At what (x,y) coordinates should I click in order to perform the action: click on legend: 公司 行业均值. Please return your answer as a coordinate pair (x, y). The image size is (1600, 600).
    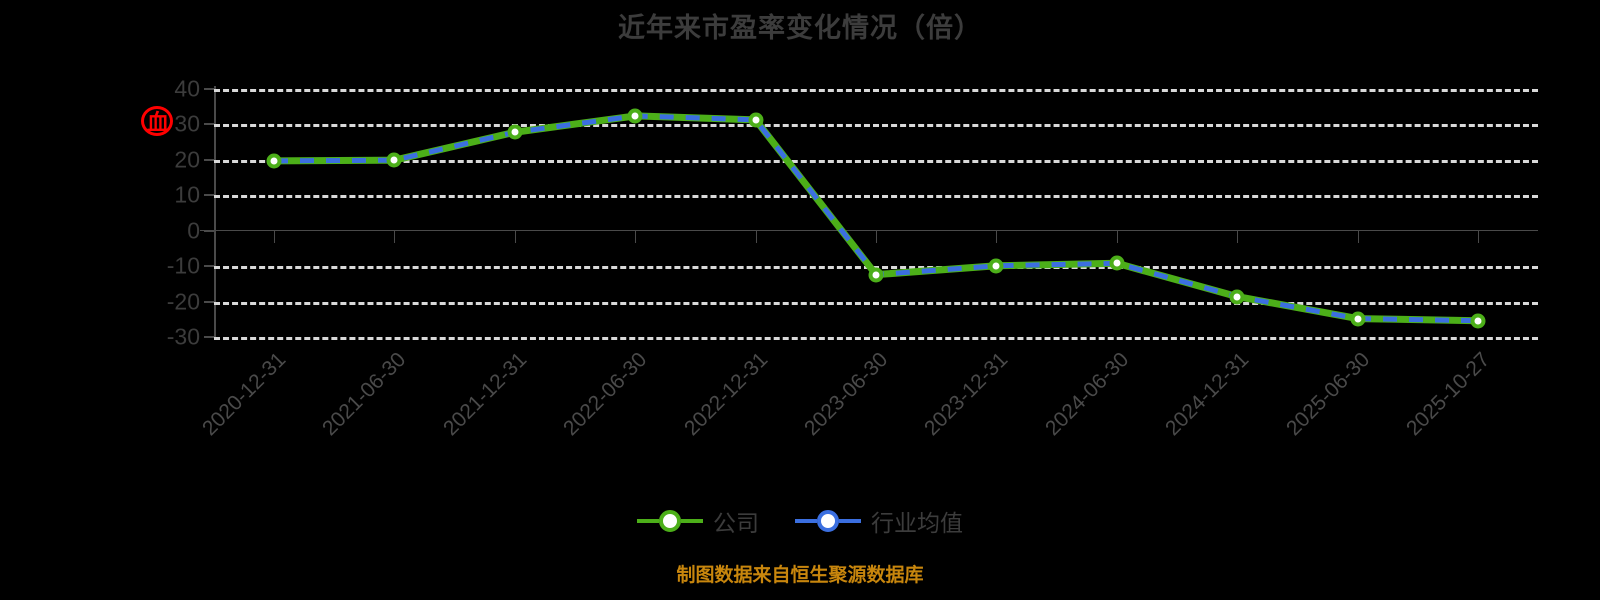
    Looking at the image, I should click on (800, 521).